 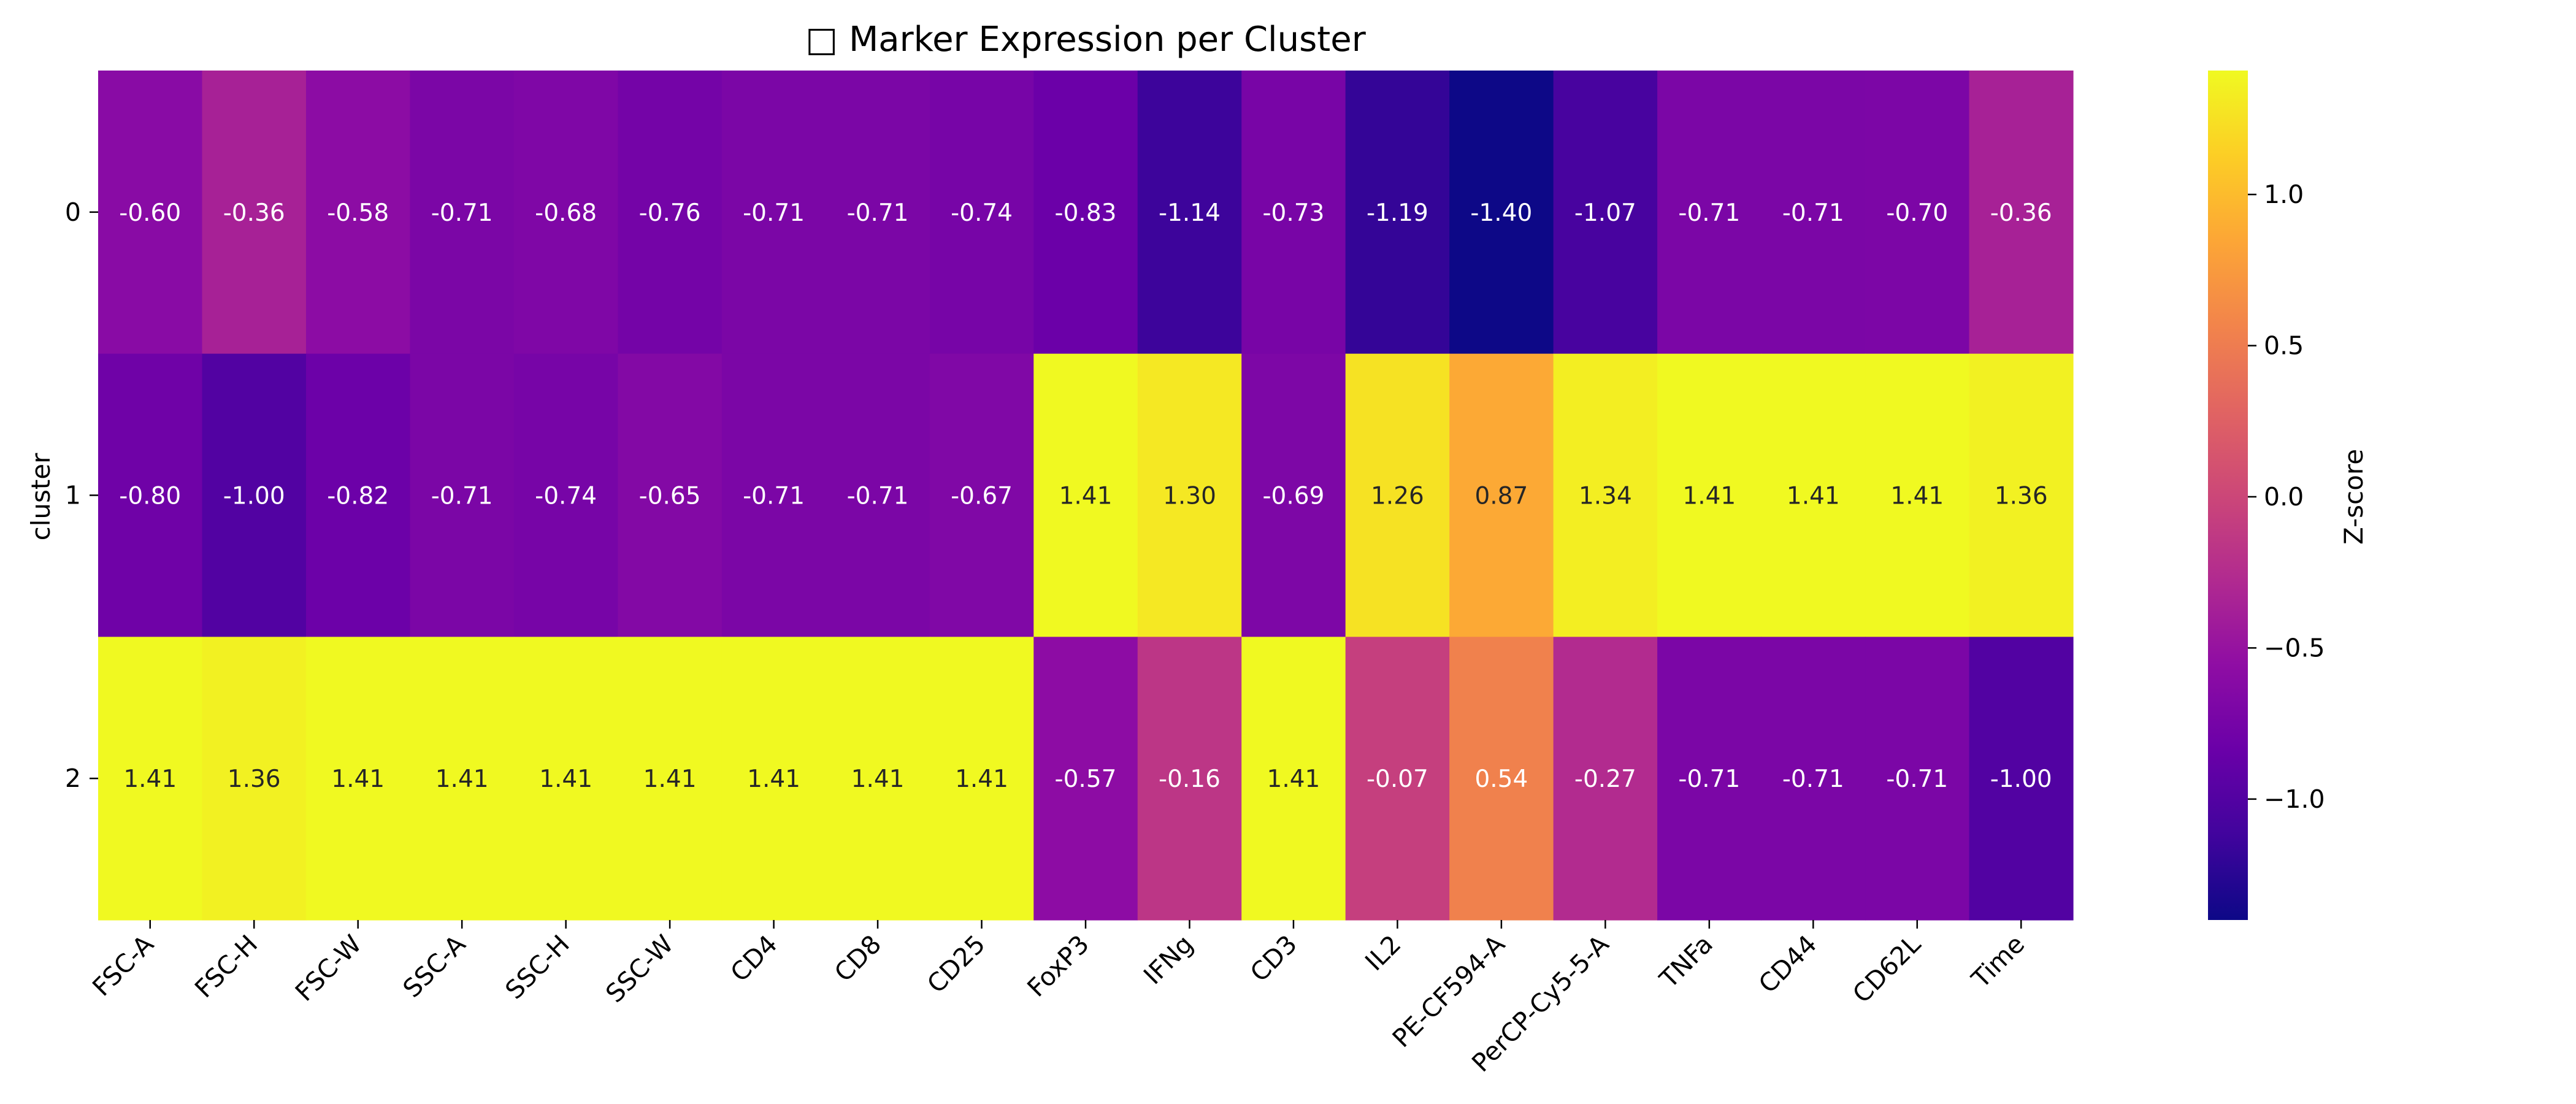 I want to click on x-tick-label: SSC-W, so click(x=639, y=968).